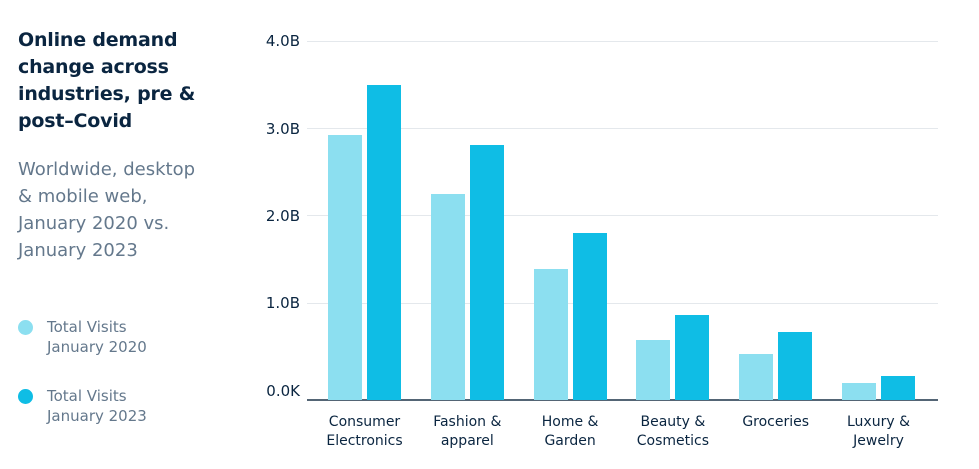  I want to click on gridline-4-0b, so click(622, 41).